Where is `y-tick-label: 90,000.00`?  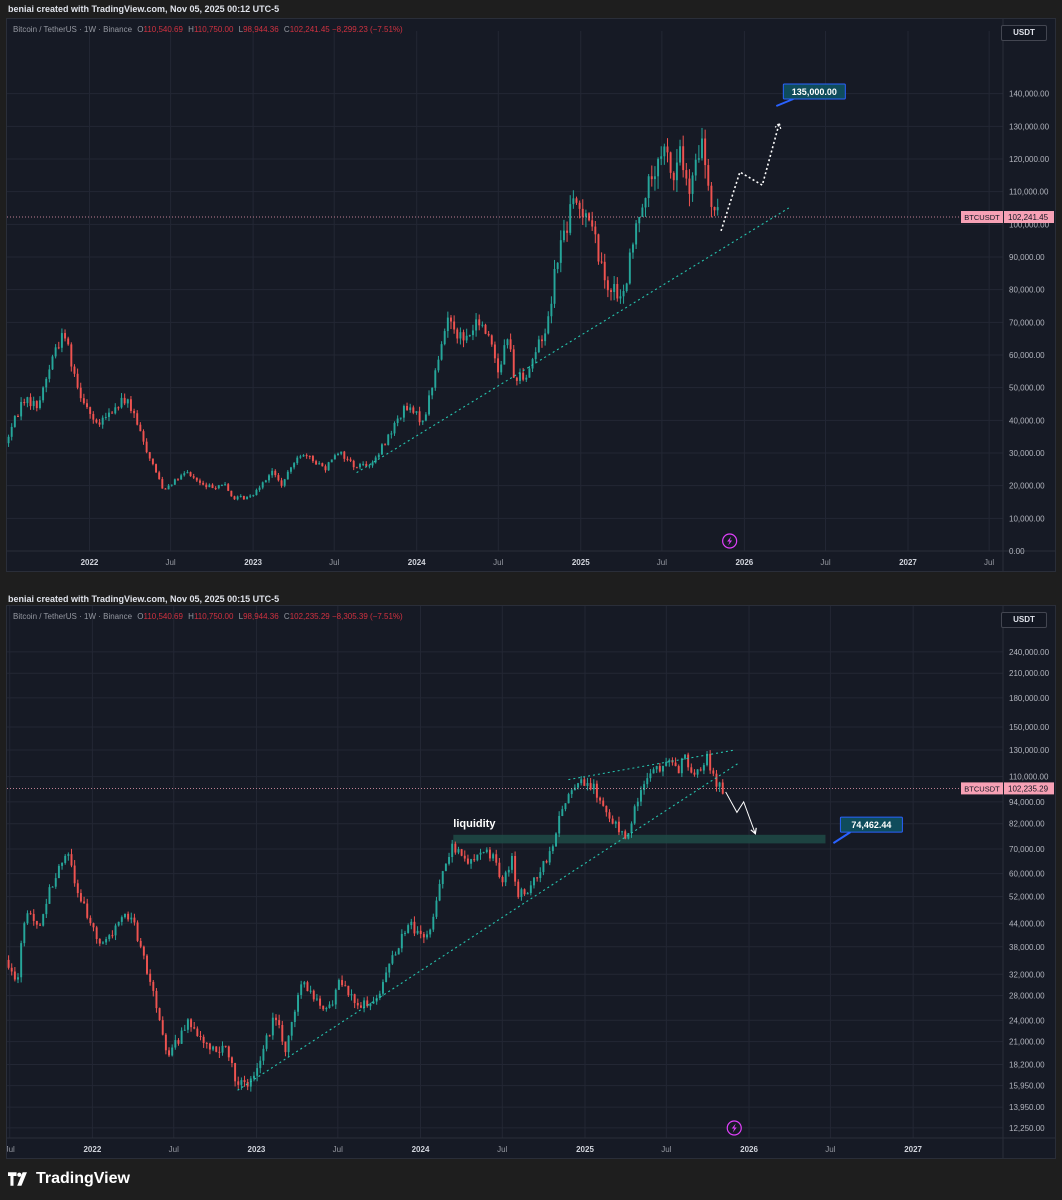
y-tick-label: 90,000.00 is located at coordinates (1027, 257).